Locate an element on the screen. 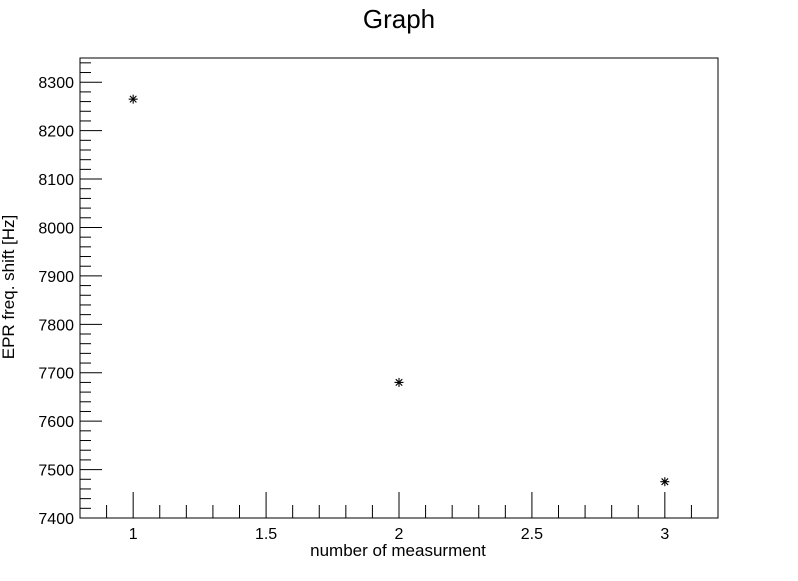  y-tick-label: 8200 is located at coordinates (56, 132).